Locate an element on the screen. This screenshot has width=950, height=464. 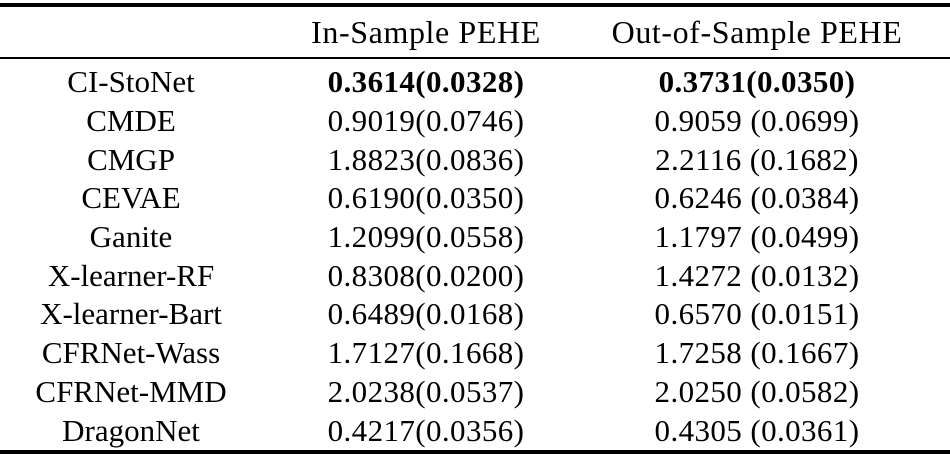
in-sample-value: 1.7127(0.1668) is located at coordinates (426, 353).